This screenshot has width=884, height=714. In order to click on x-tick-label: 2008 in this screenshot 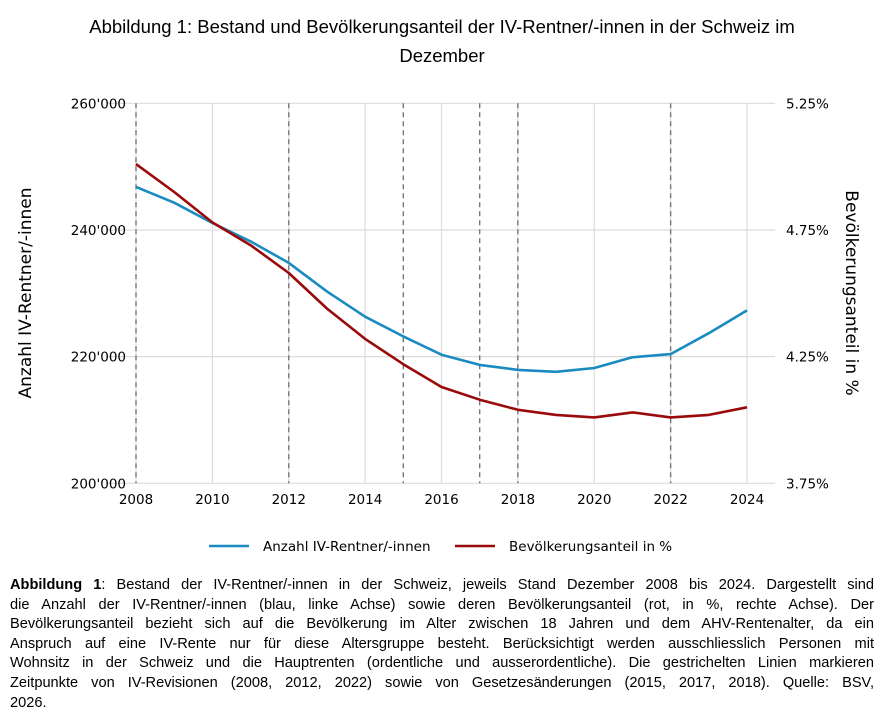, I will do `click(136, 500)`.